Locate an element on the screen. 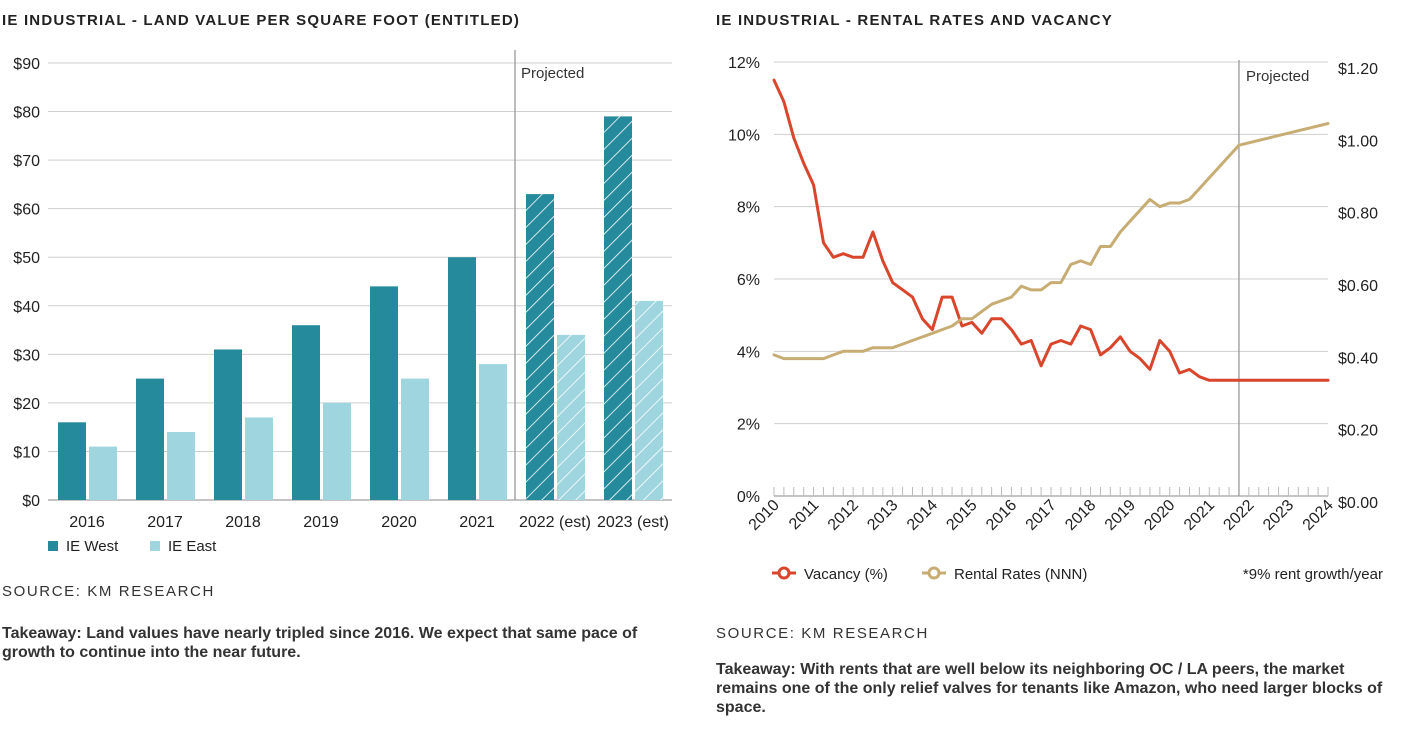 The width and height of the screenshot is (1402, 736). left-y-tick-label: 0% is located at coordinates (748, 497).